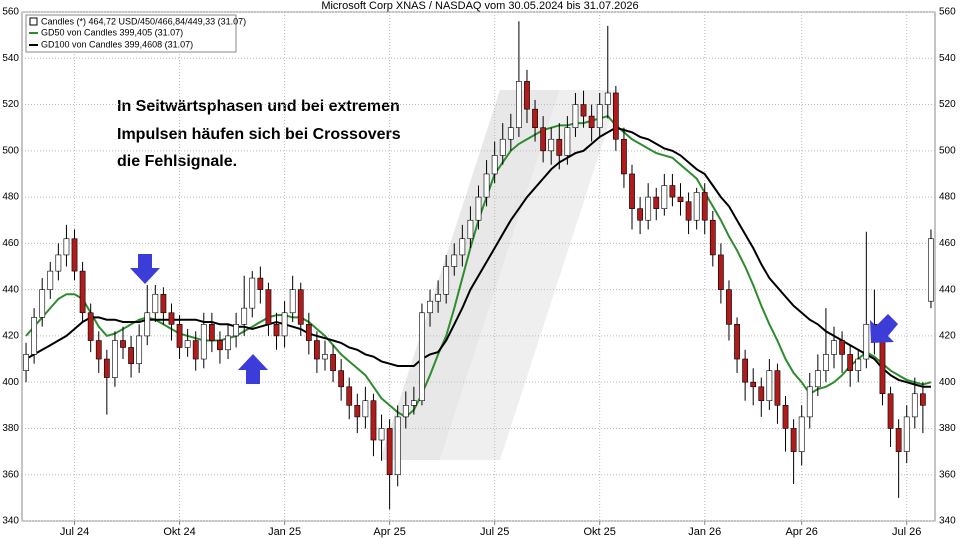  I want to click on x-tick-label: Jul 24, so click(74, 532).